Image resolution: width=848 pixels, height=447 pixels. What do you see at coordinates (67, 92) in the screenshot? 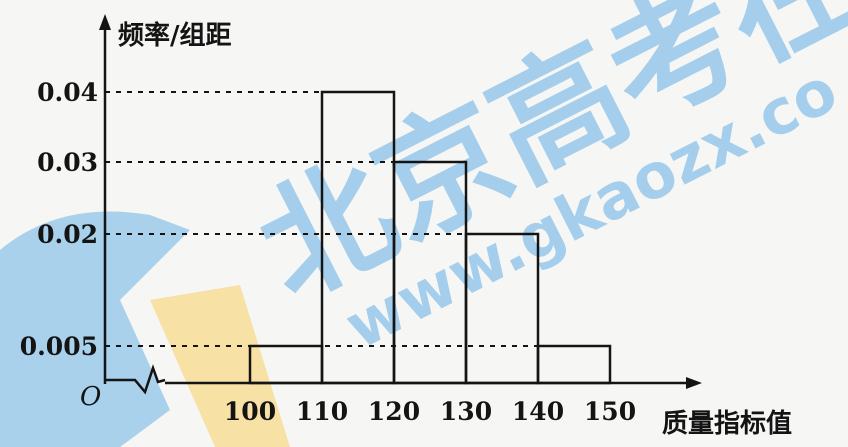
I see `y-tick-label-3: 0.04` at bounding box center [67, 92].